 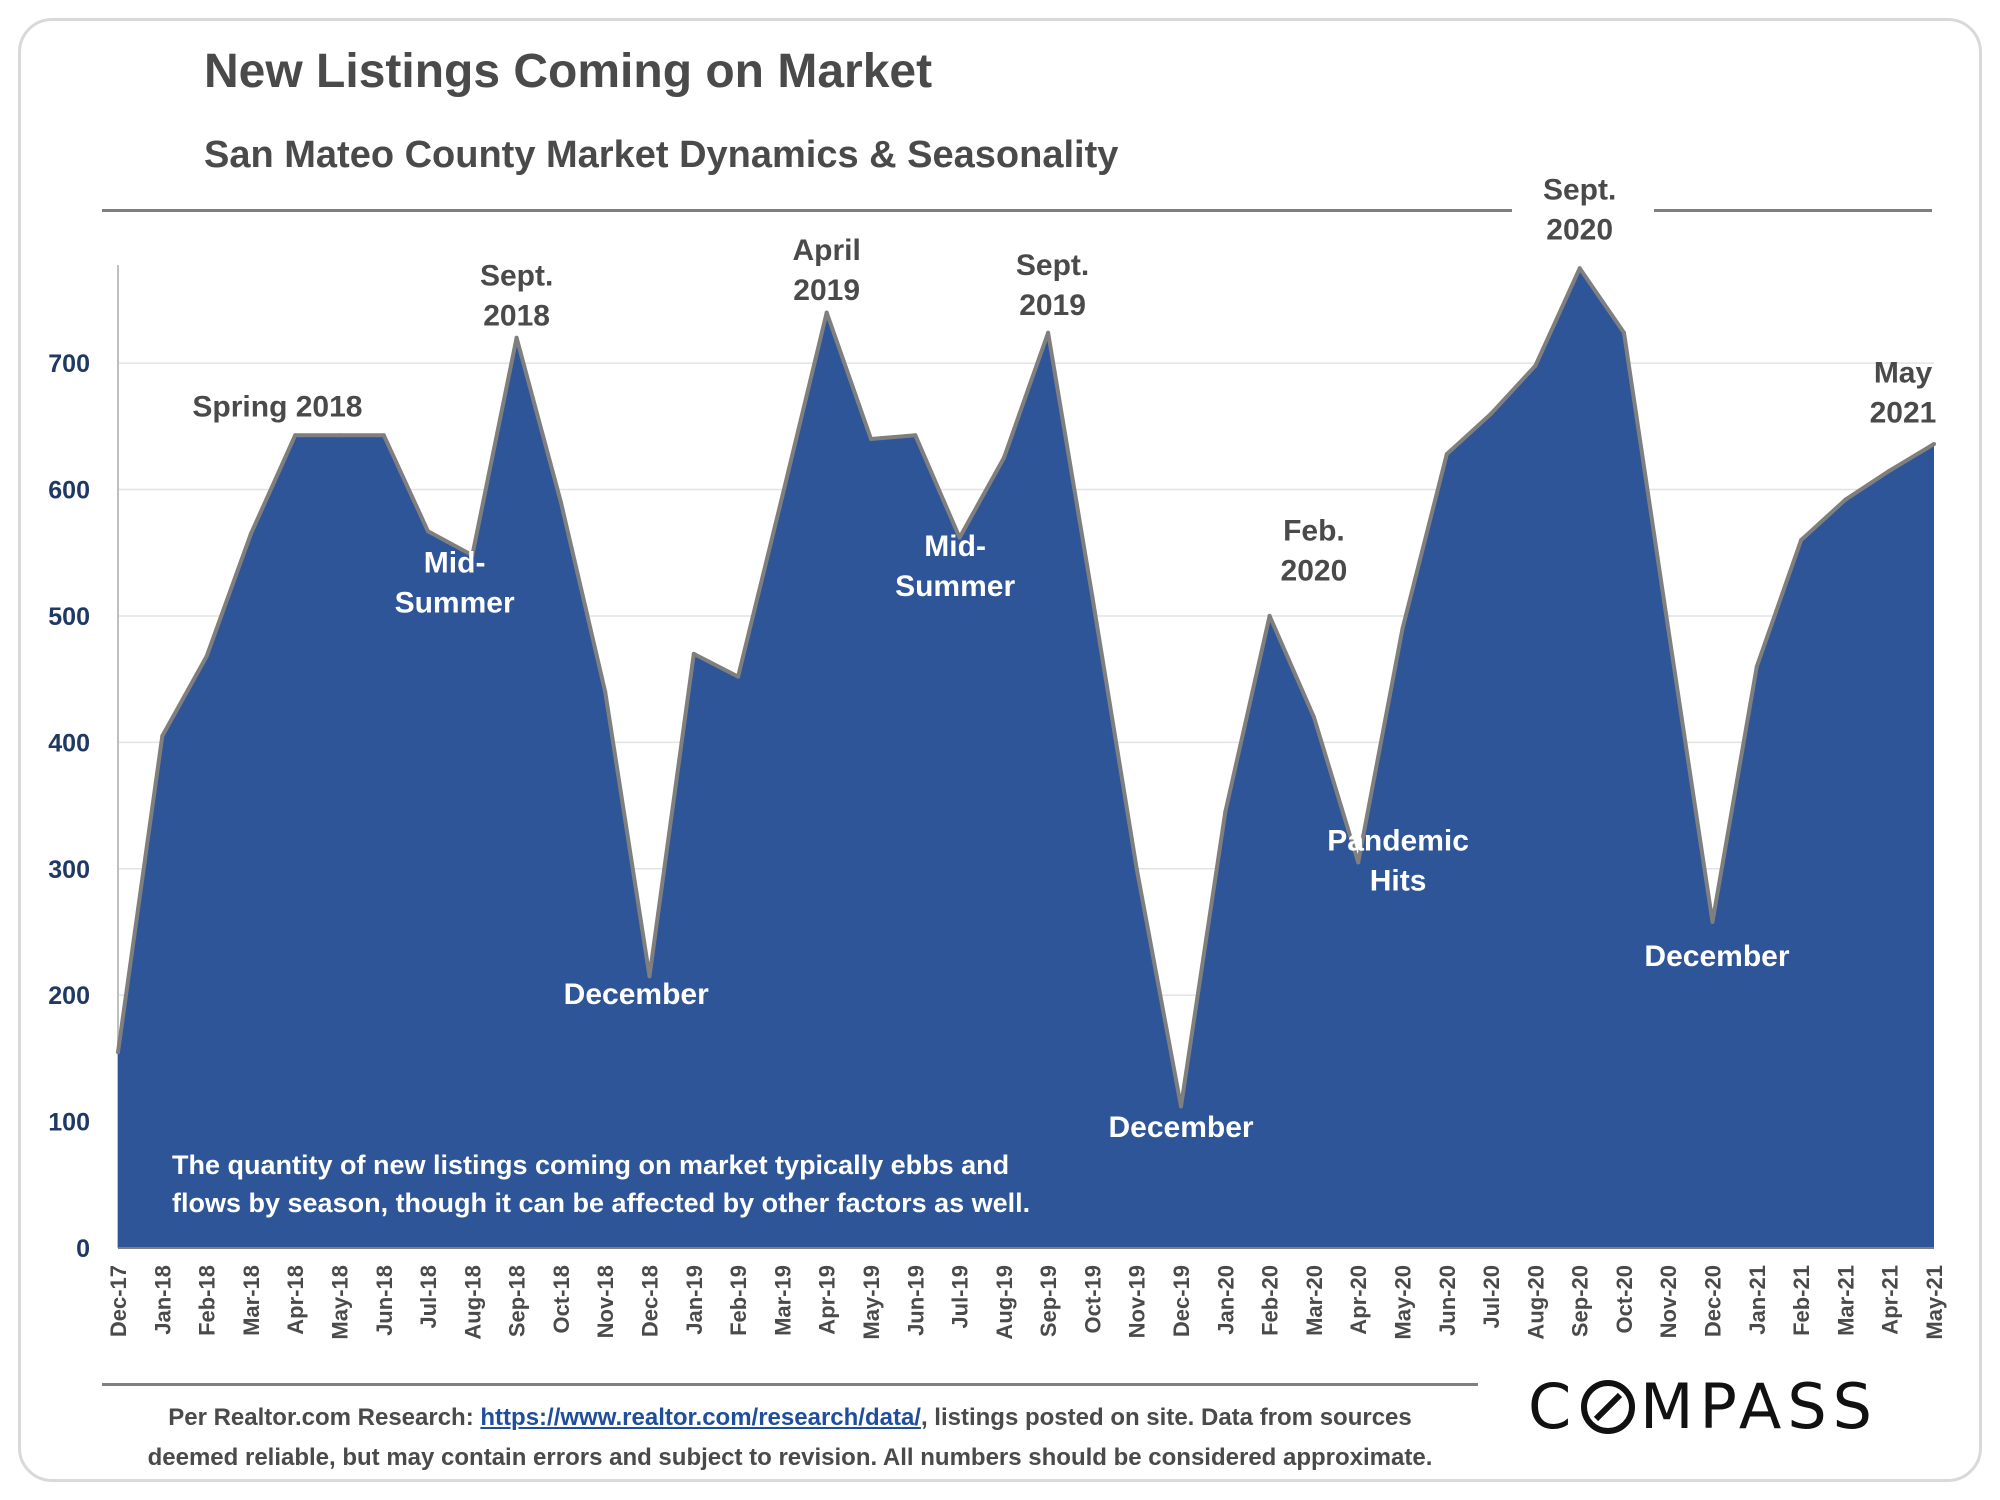 What do you see at coordinates (1624, 1299) in the screenshot?
I see `x-tick-label: Oct-20` at bounding box center [1624, 1299].